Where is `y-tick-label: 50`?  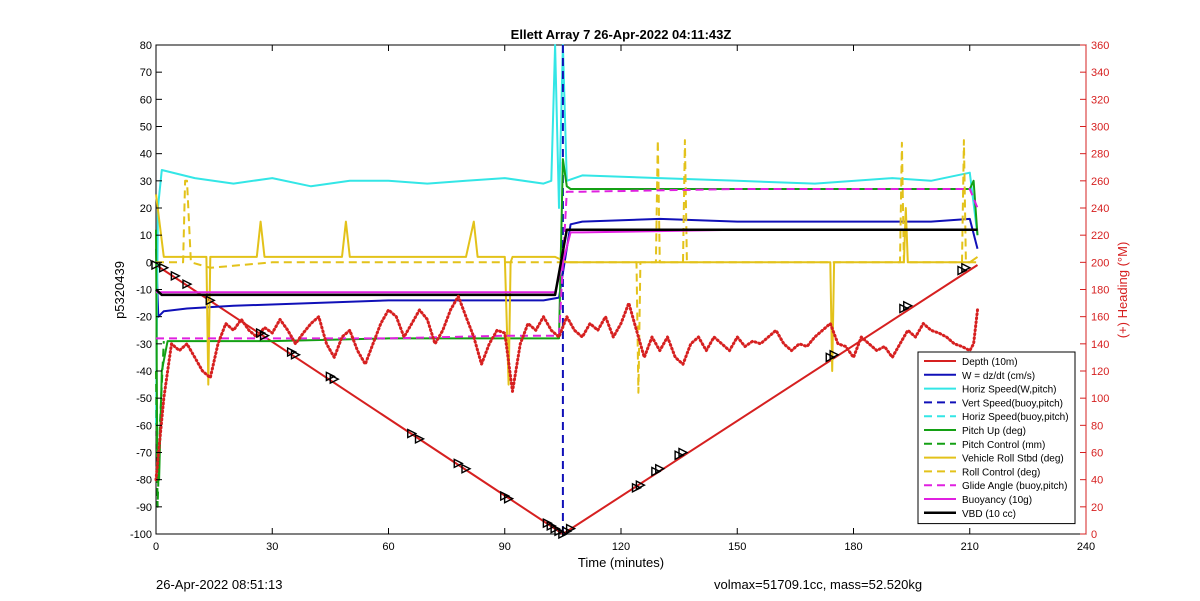
y-tick-label: 50 is located at coordinates (146, 128).